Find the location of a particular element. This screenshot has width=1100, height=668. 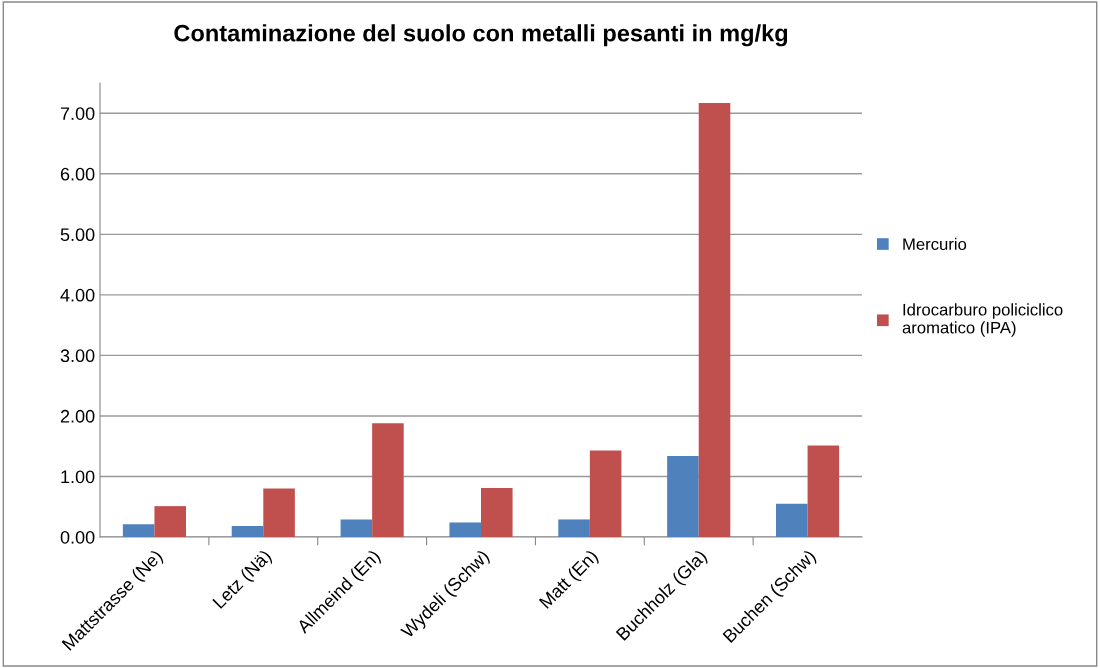

y-tick-label: 6.00 is located at coordinates (77, 174).